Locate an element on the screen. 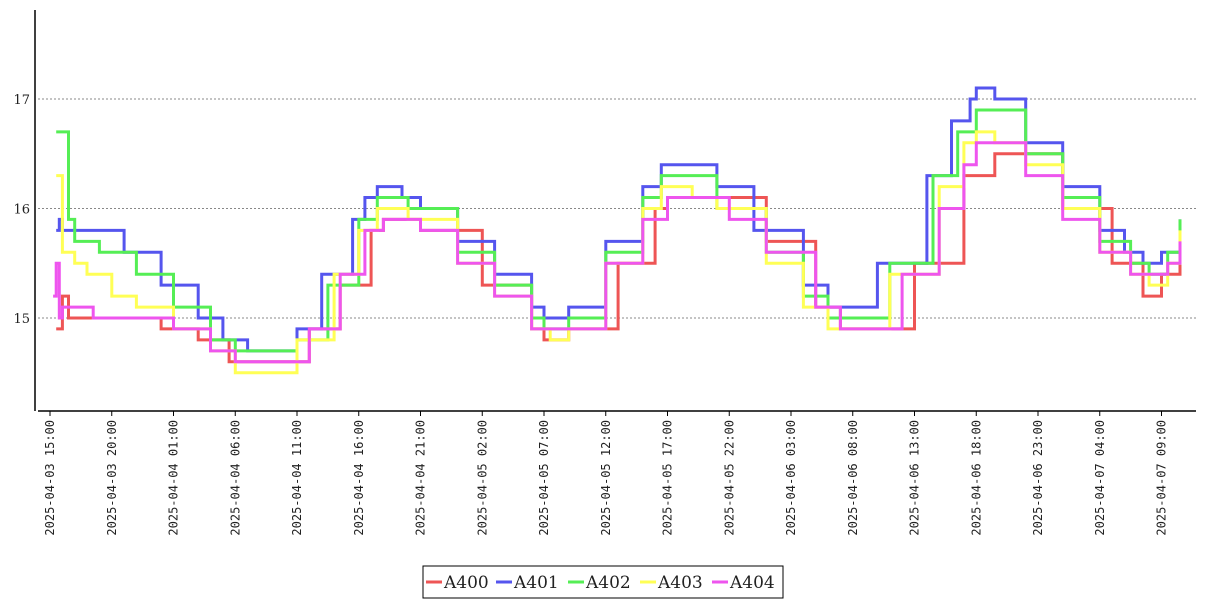  x-tick-label: 2025-04-04 11:00 is located at coordinates (297, 478).